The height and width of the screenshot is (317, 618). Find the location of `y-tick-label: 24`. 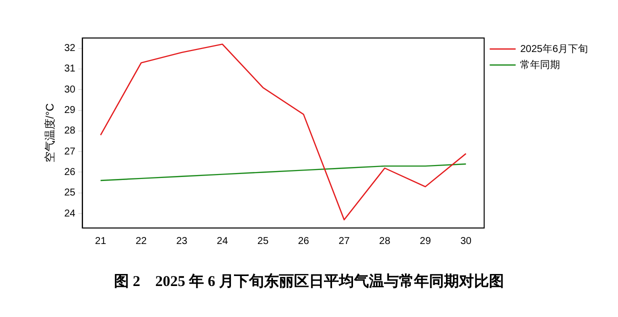

y-tick-label: 24 is located at coordinates (70, 214).